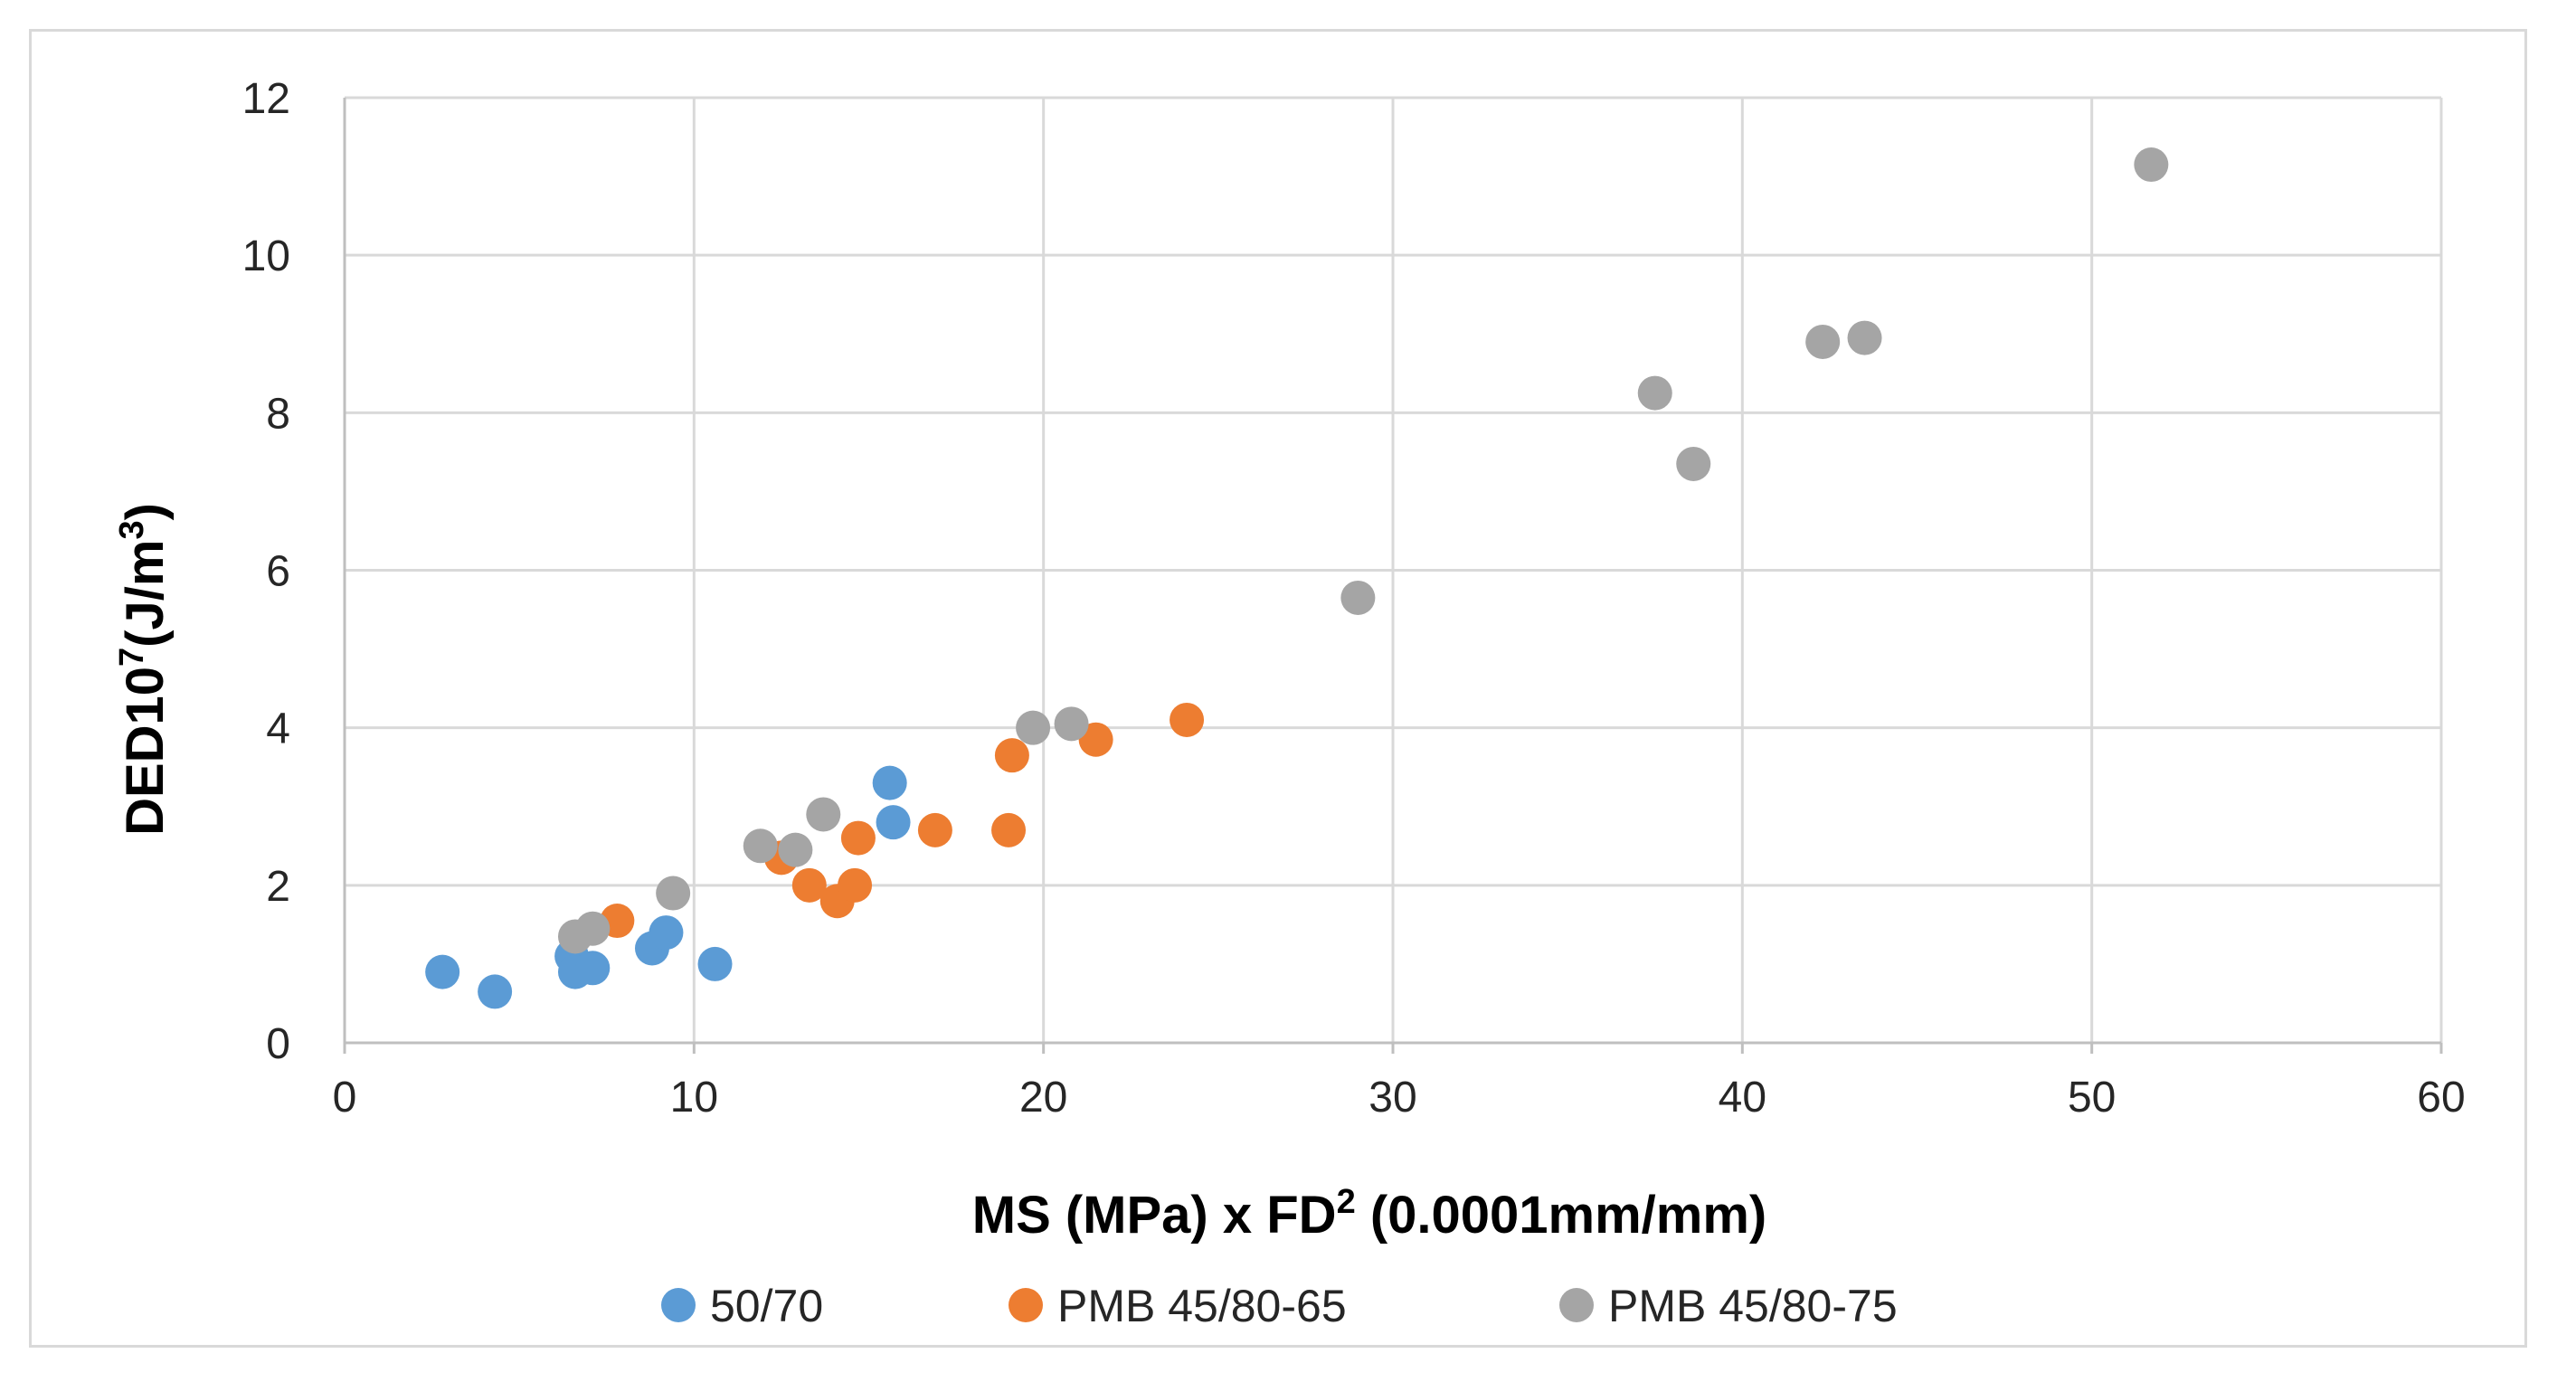  What do you see at coordinates (345, 1098) in the screenshot?
I see `x-tick-label: 0` at bounding box center [345, 1098].